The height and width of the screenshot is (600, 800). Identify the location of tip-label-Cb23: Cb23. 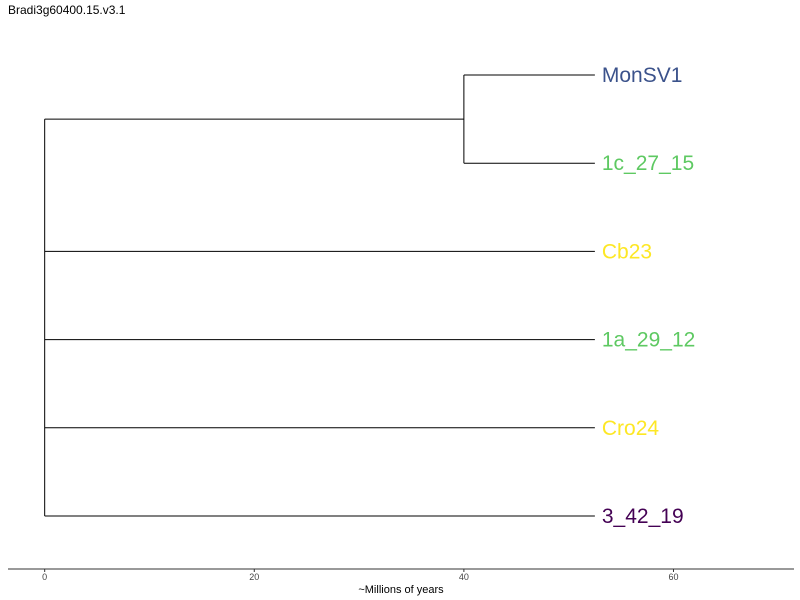
(627, 251).